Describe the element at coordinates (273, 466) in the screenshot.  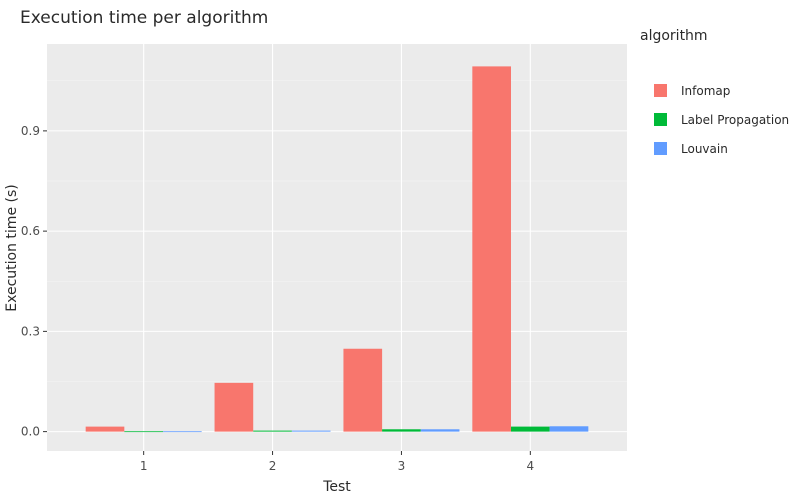
I see `x-tick-label: 2` at that location.